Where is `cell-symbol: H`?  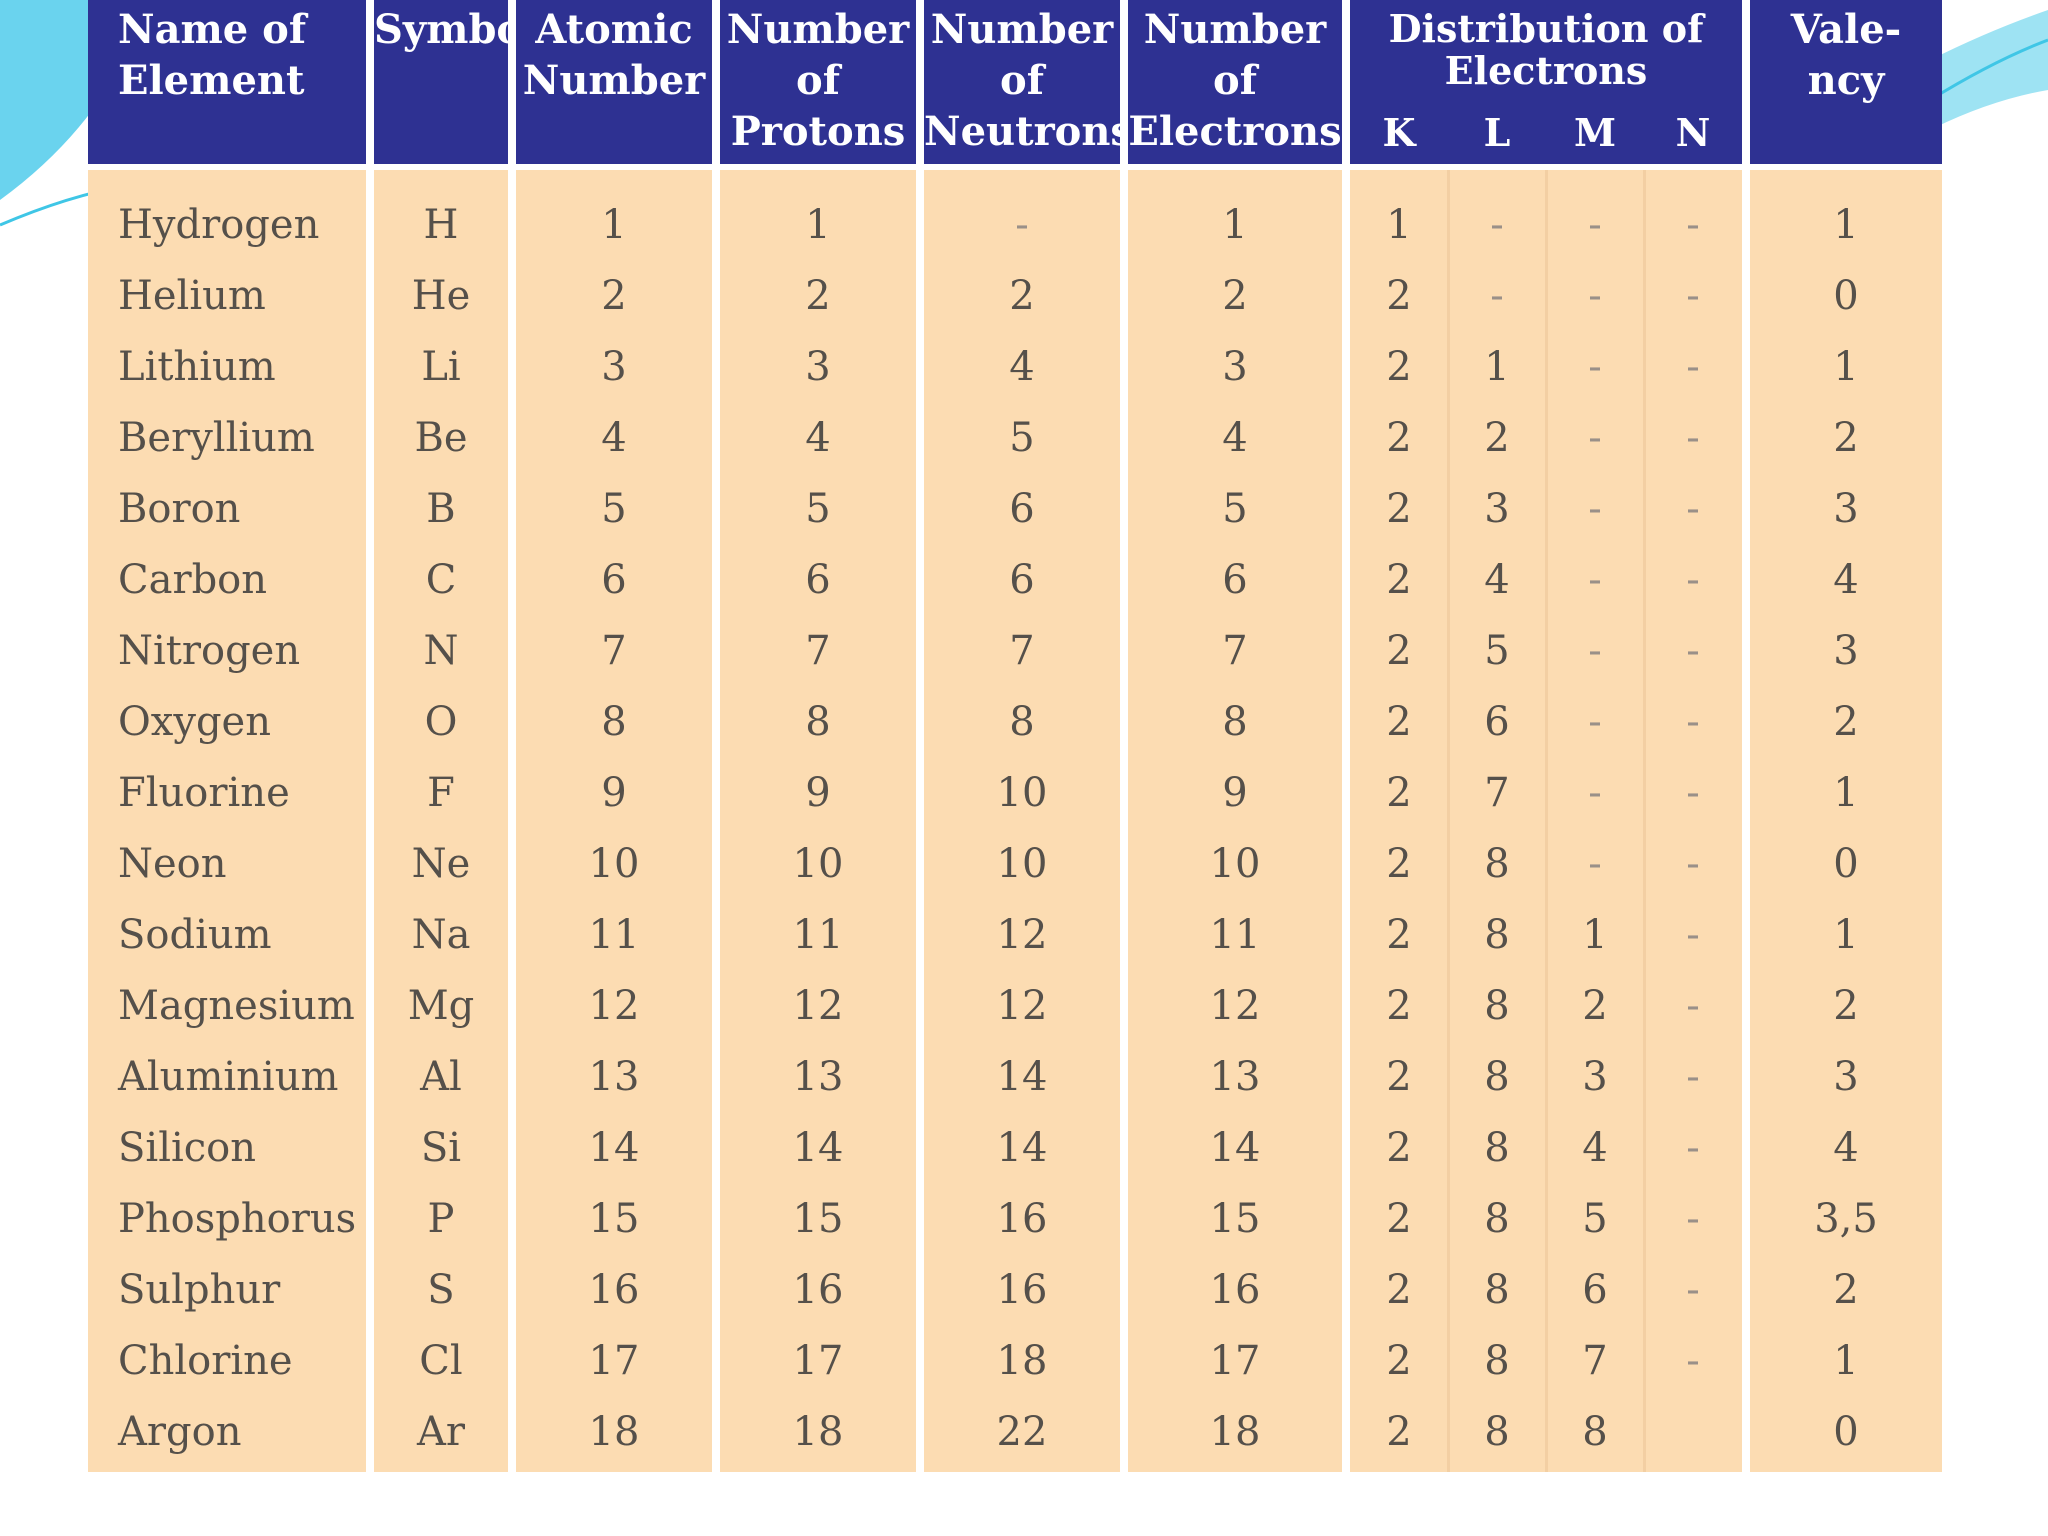 cell-symbol: H is located at coordinates (441, 225).